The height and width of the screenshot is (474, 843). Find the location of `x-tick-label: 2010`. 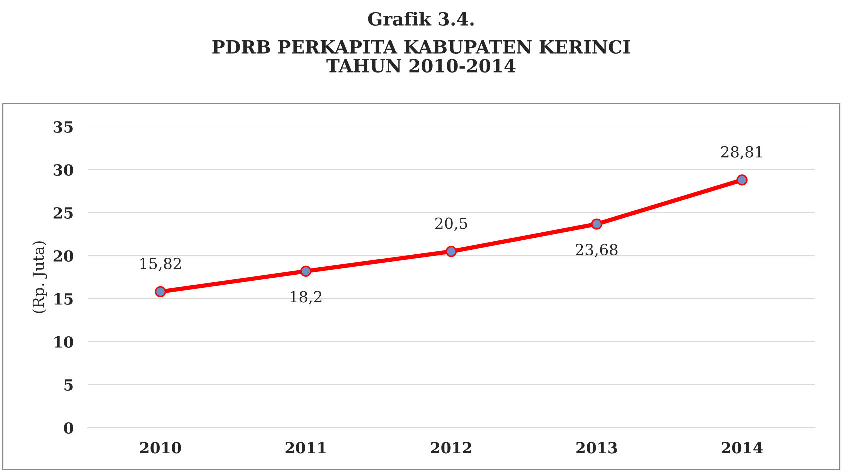

x-tick-label: 2010 is located at coordinates (161, 448).